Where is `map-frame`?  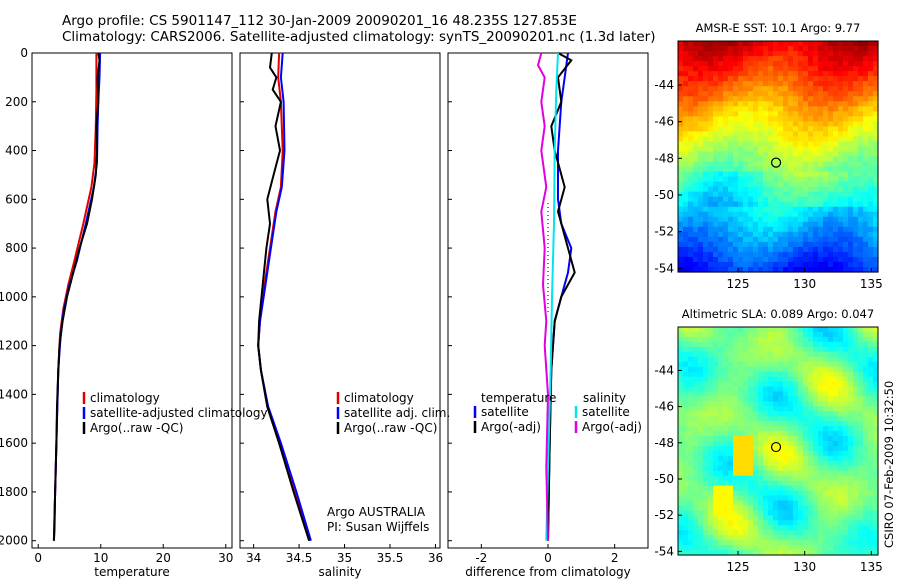
map-frame is located at coordinates (778, 156).